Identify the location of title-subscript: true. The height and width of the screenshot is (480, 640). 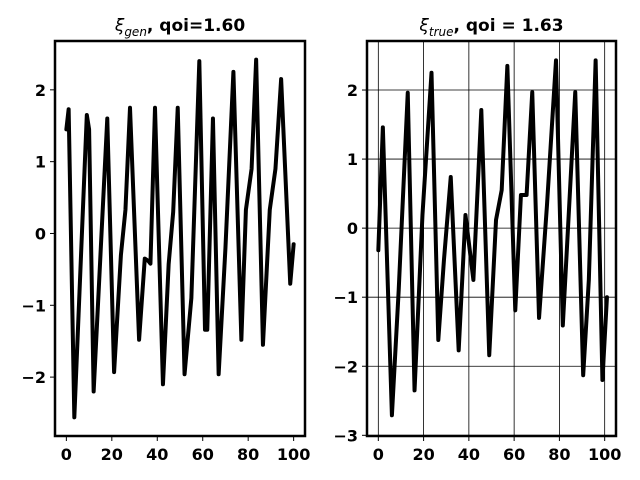
(441, 32).